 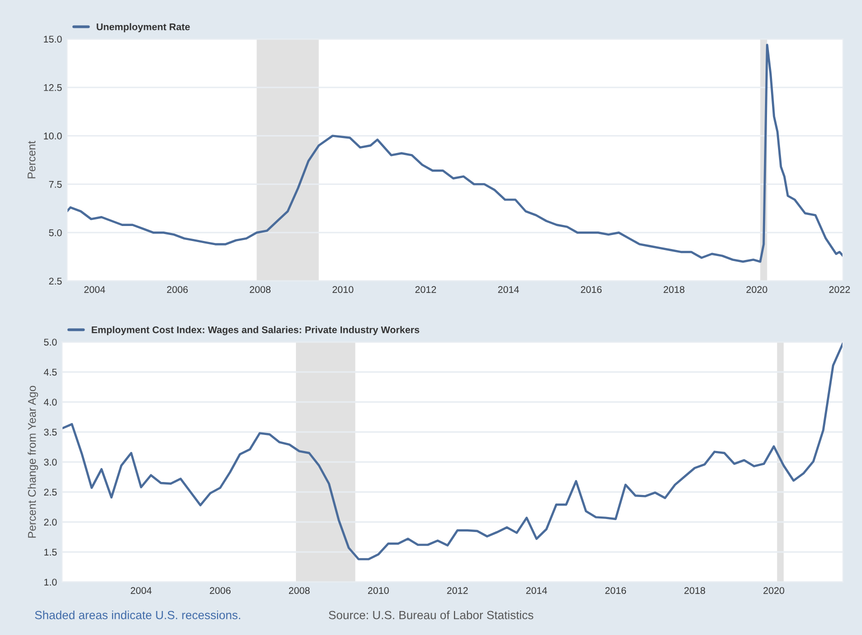 I want to click on x-tick-label: 2022, so click(x=839, y=289).